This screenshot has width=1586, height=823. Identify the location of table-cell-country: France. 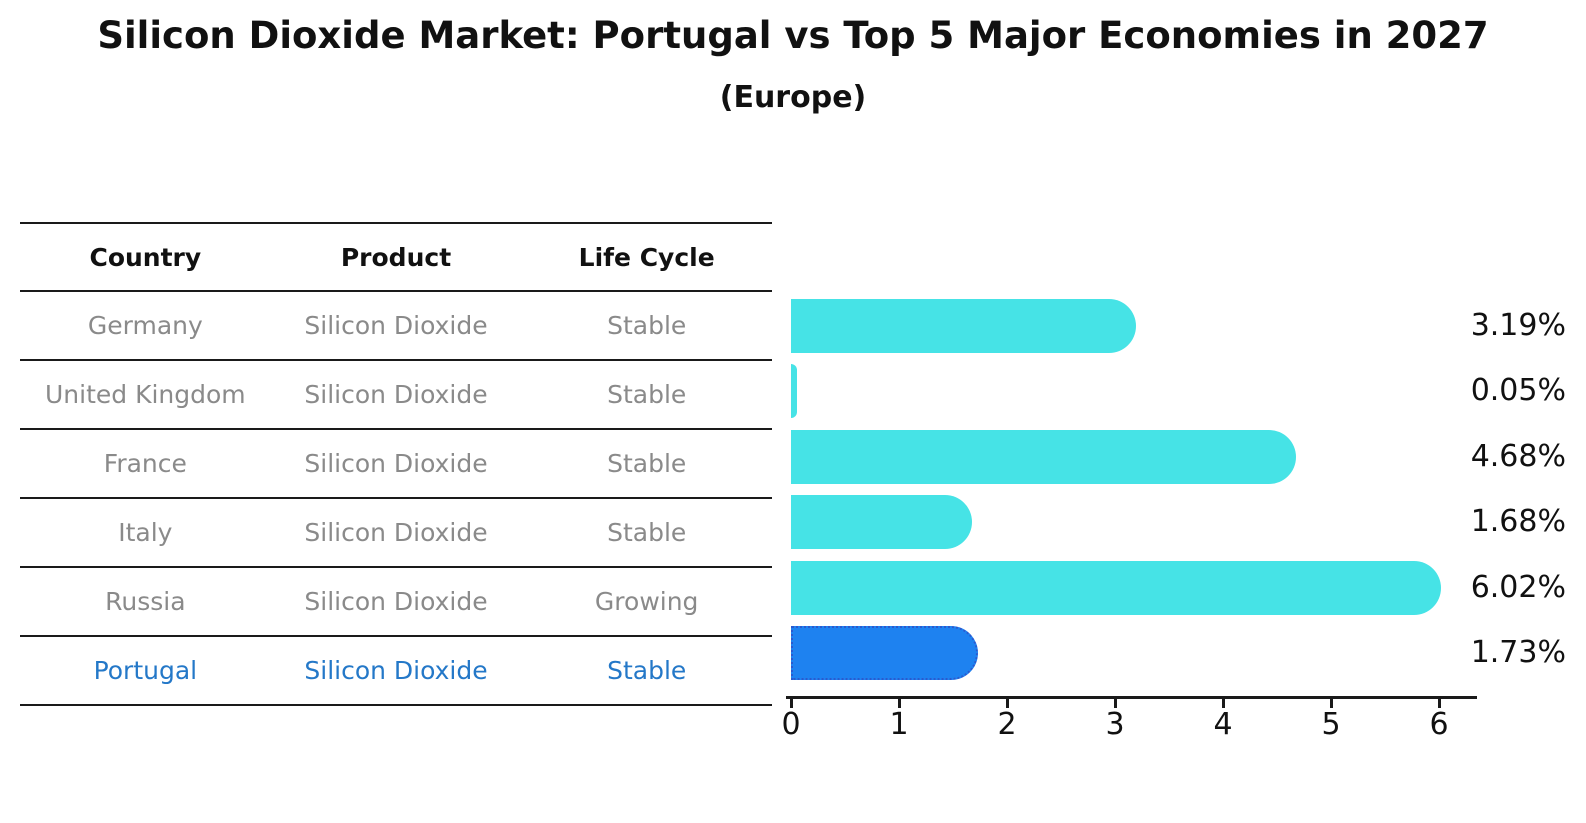
(145, 463).